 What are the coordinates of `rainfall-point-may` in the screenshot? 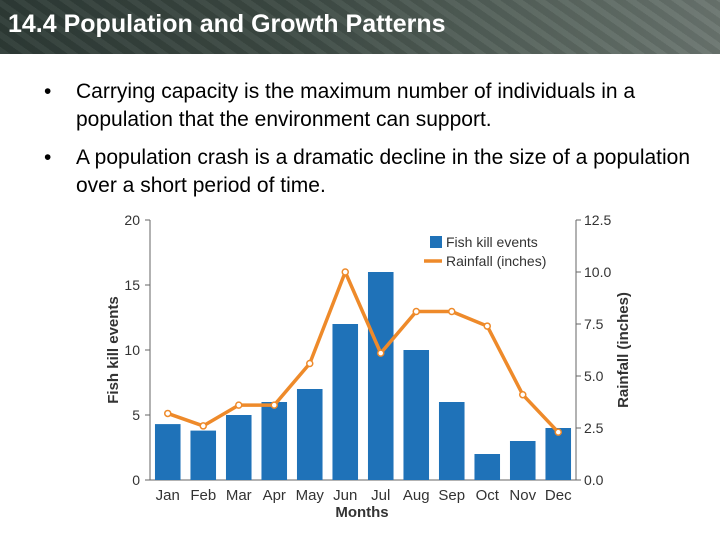 It's located at (310, 363).